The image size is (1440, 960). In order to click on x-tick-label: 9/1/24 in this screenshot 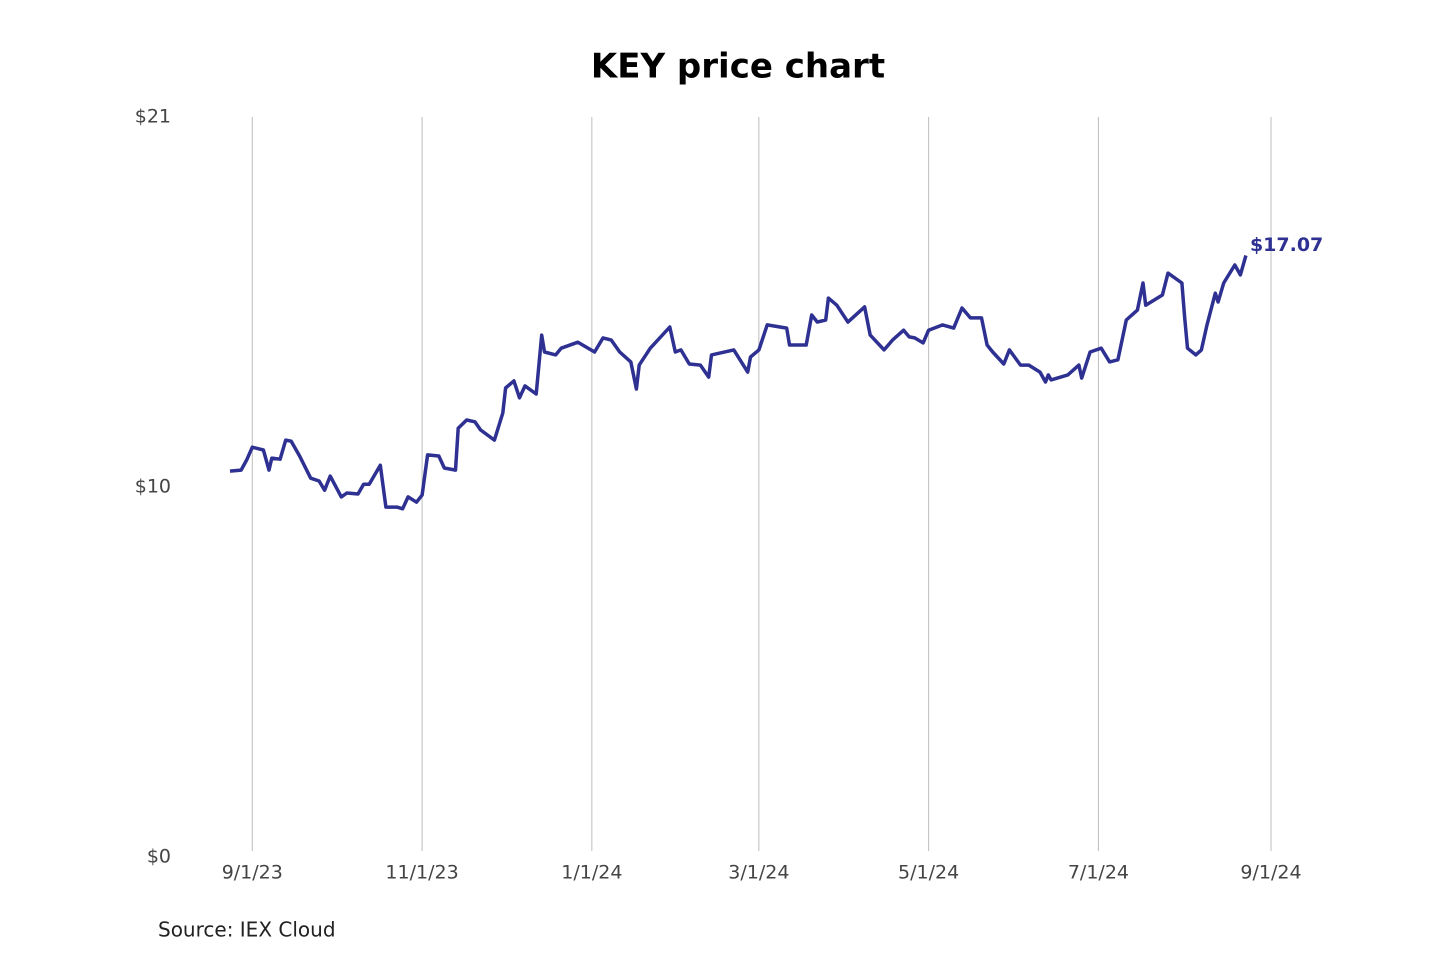, I will do `click(1270, 873)`.